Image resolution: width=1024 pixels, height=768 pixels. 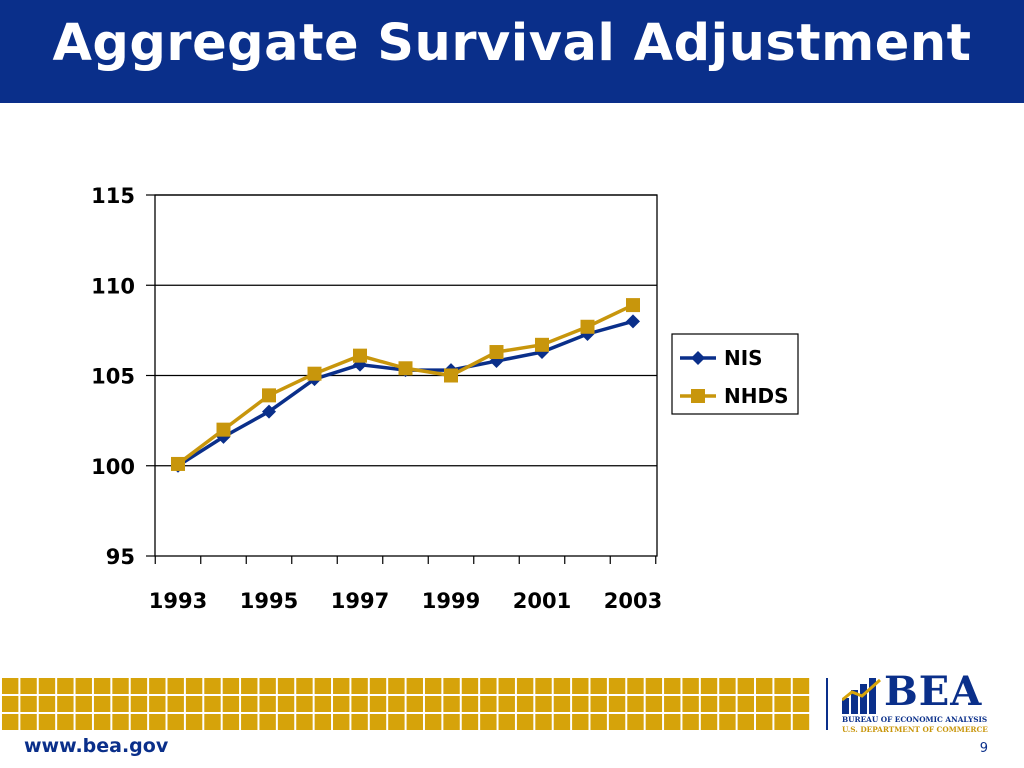 What do you see at coordinates (698, 396) in the screenshot?
I see `legend-square-icon` at bounding box center [698, 396].